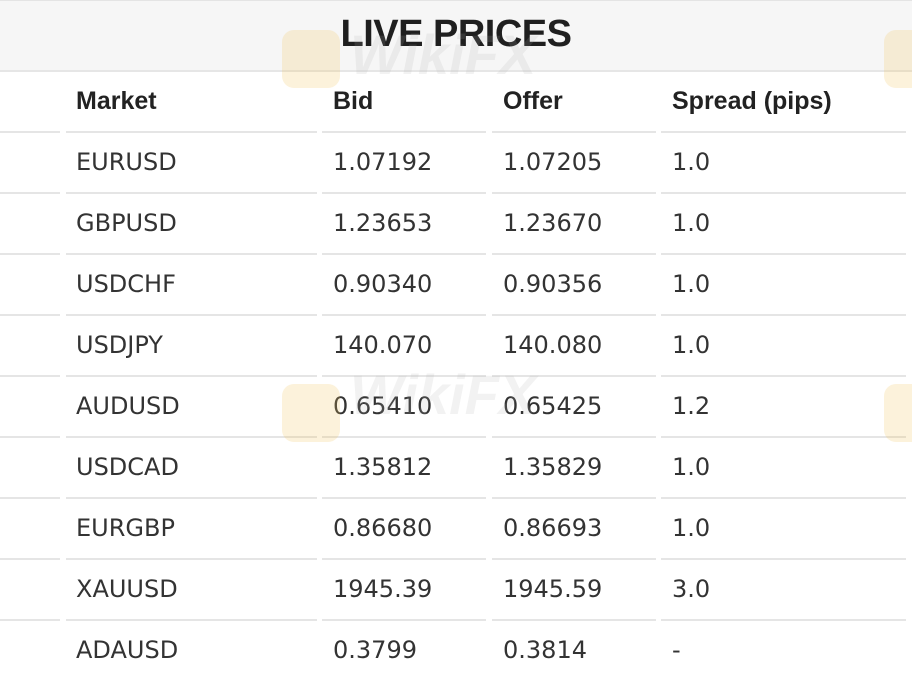 The height and width of the screenshot is (682, 912). Describe the element at coordinates (116, 101) in the screenshot. I see `header-market-label: Market` at that location.